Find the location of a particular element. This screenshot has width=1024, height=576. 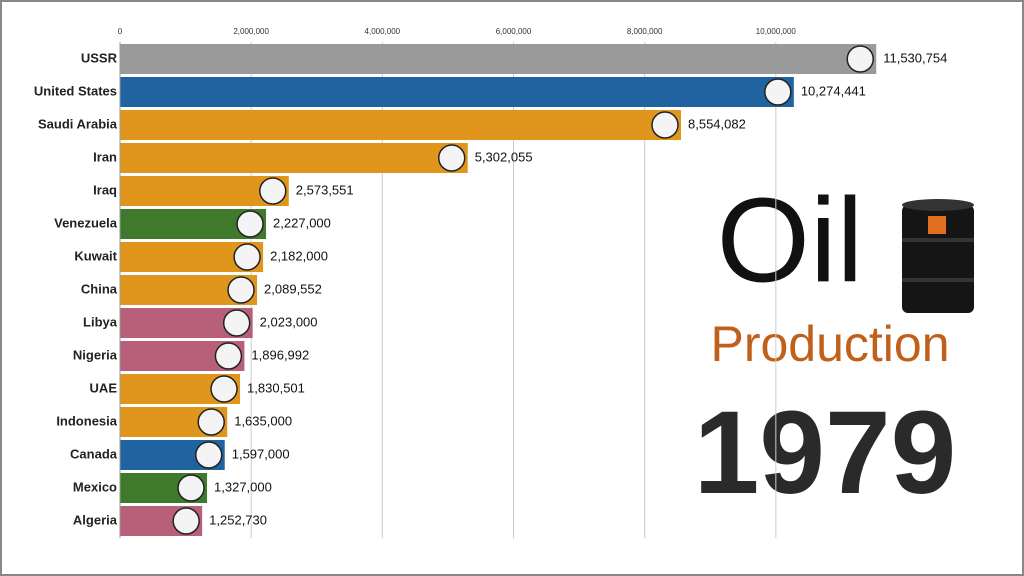

value-label: 1,635,000 is located at coordinates (263, 420).